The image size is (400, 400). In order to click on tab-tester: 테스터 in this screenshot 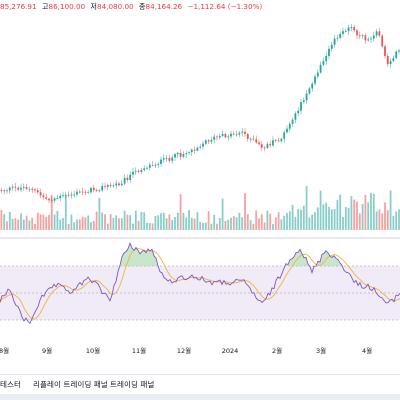, I will do `click(10, 384)`.